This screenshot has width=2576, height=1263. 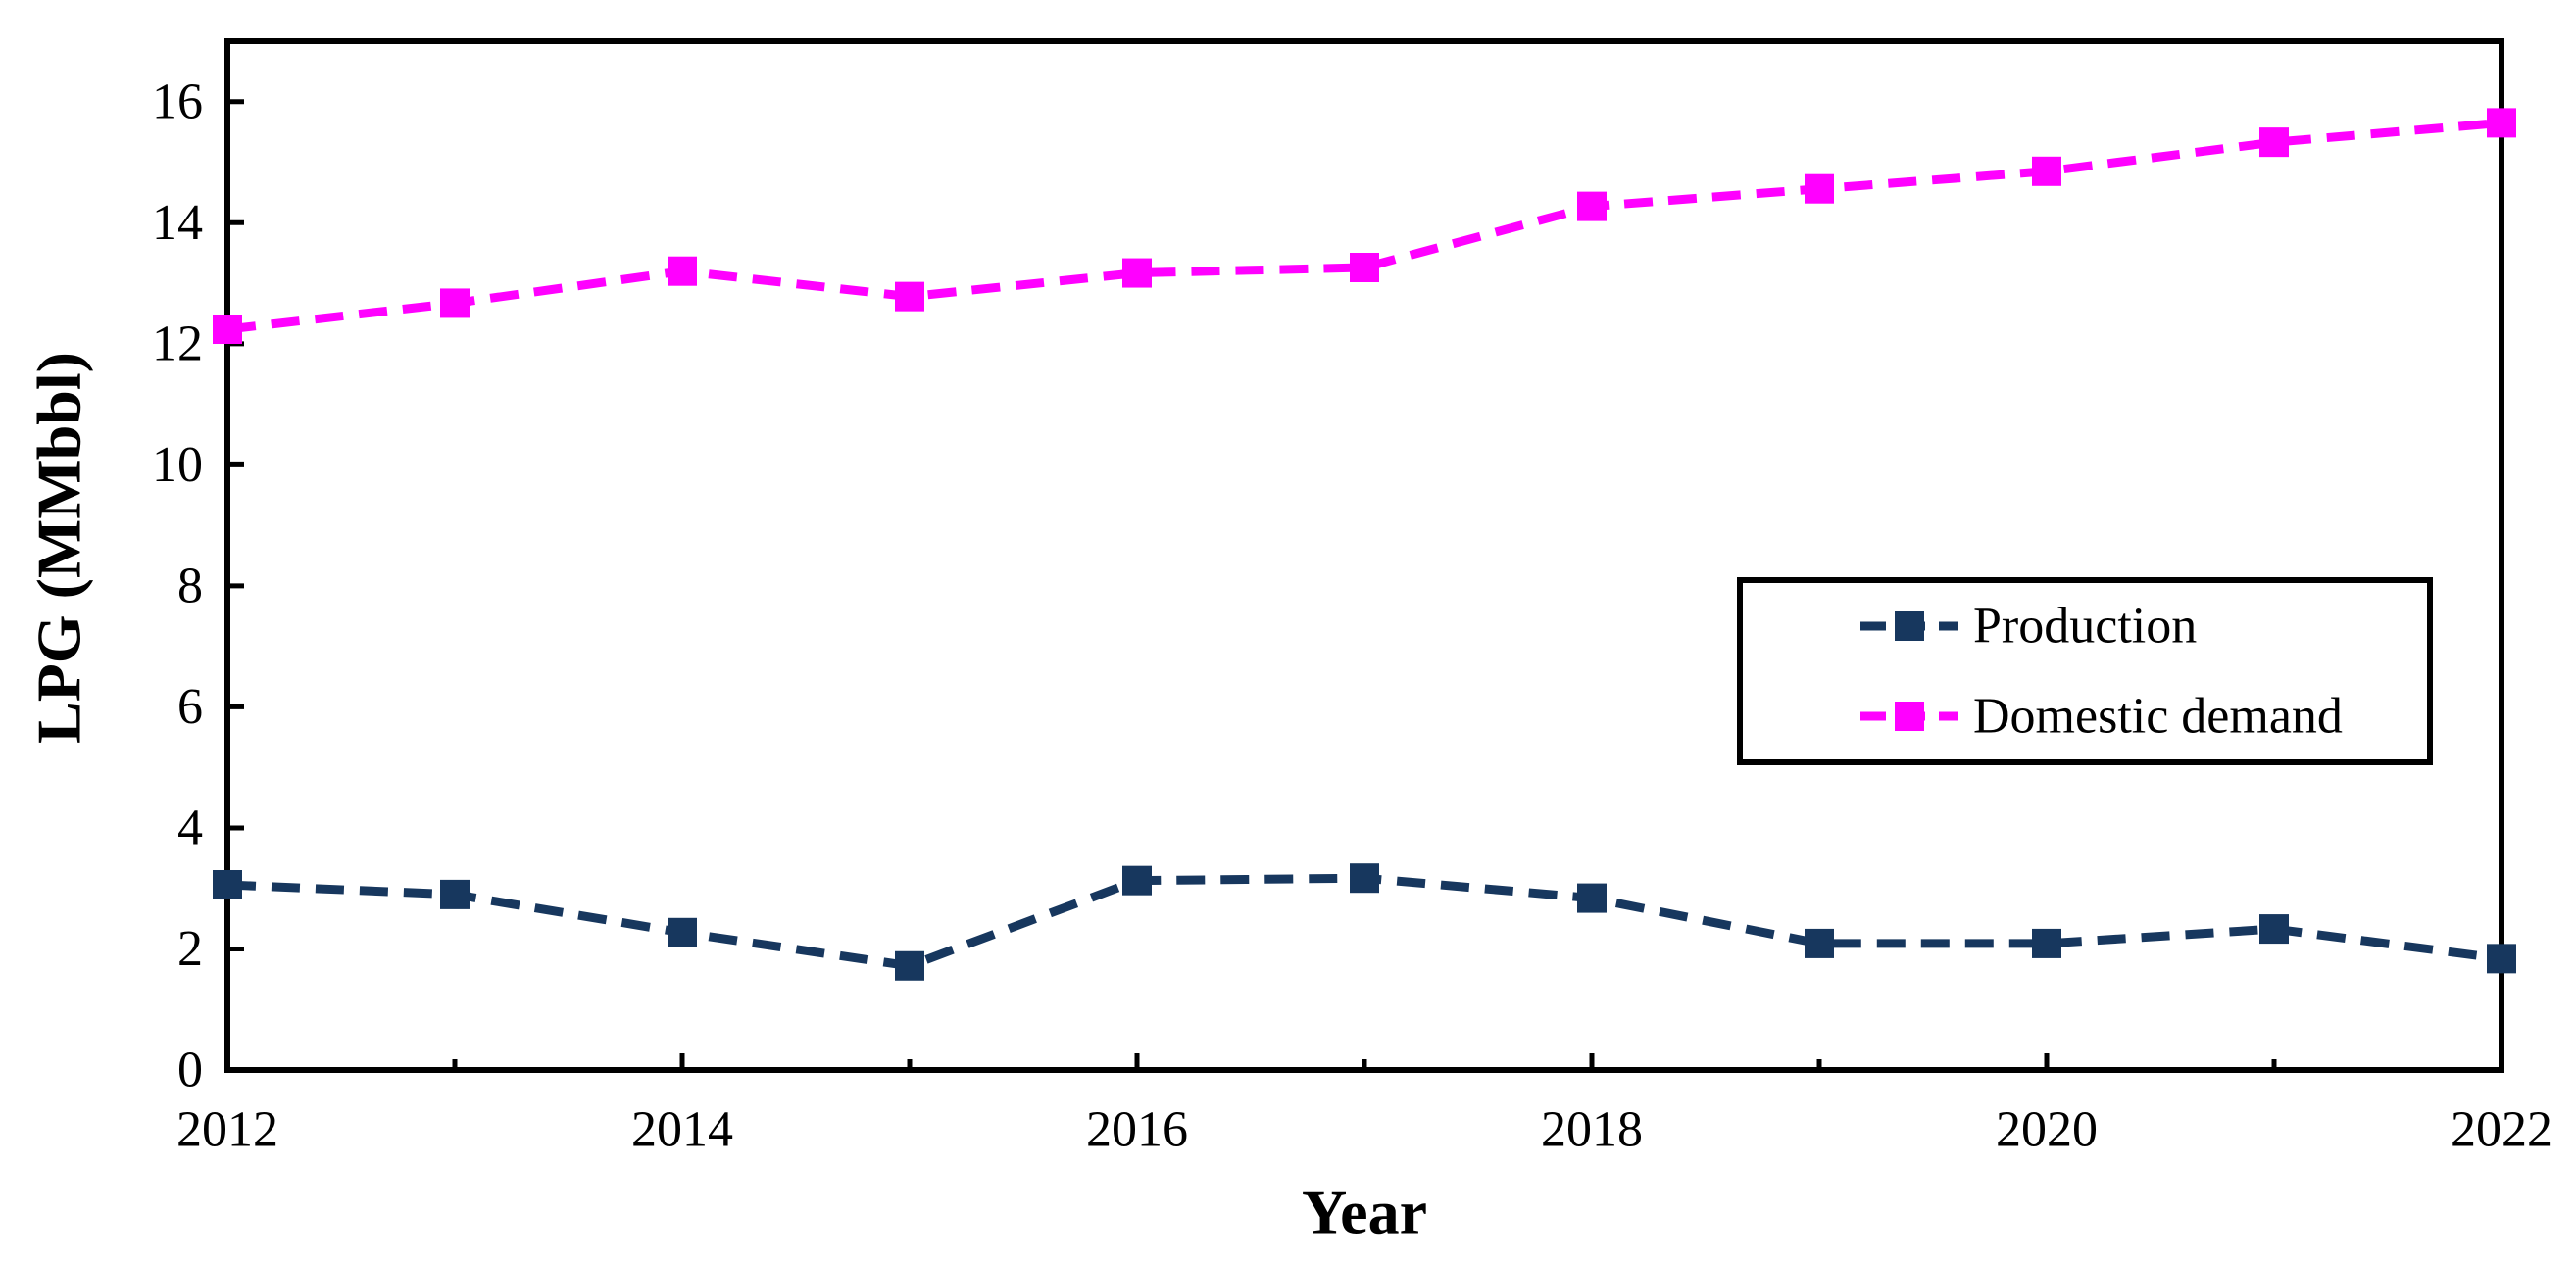 I want to click on x-tick-label: 2012, so click(x=227, y=1130).